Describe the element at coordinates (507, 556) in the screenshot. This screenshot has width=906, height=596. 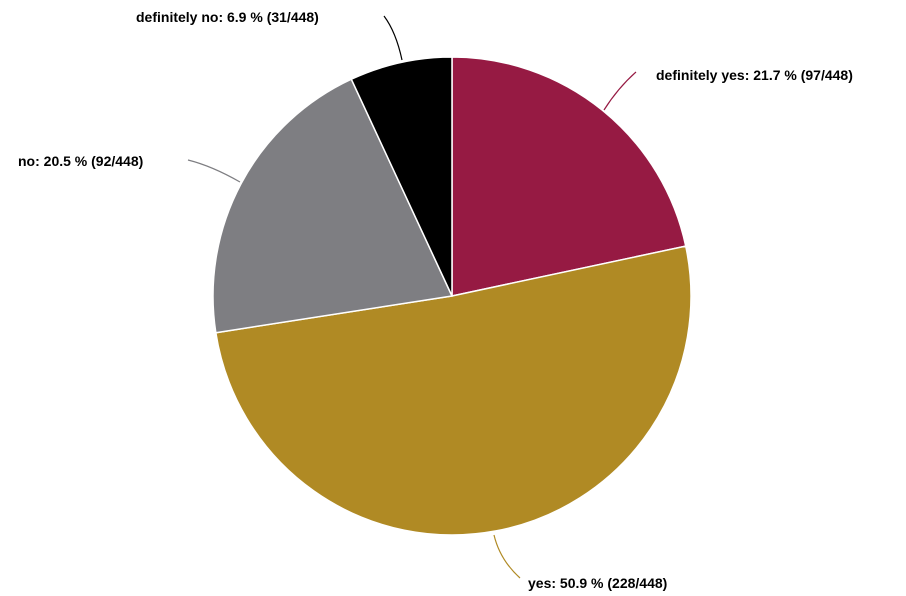
I see `leader-line-yes` at that location.